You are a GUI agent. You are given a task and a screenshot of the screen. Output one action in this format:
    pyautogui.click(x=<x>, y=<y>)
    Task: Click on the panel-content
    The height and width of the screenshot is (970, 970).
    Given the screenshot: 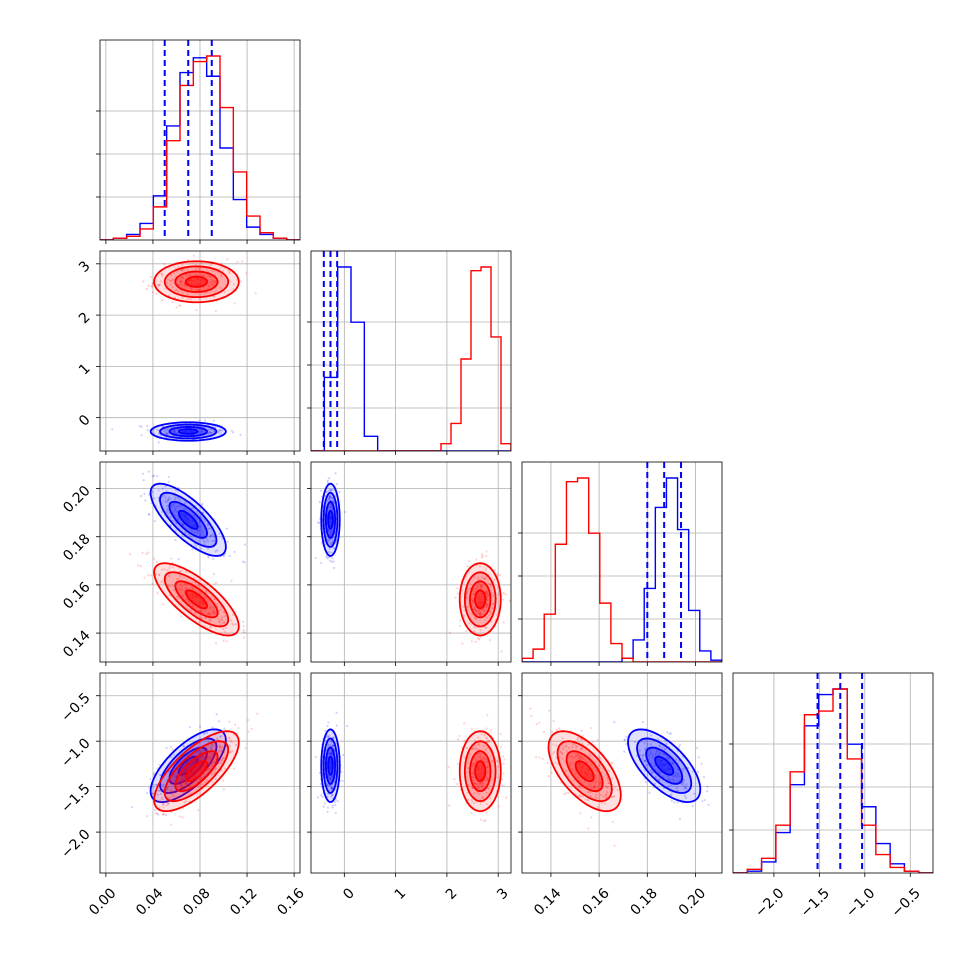 What is the action you would take?
    pyautogui.click(x=200, y=773)
    